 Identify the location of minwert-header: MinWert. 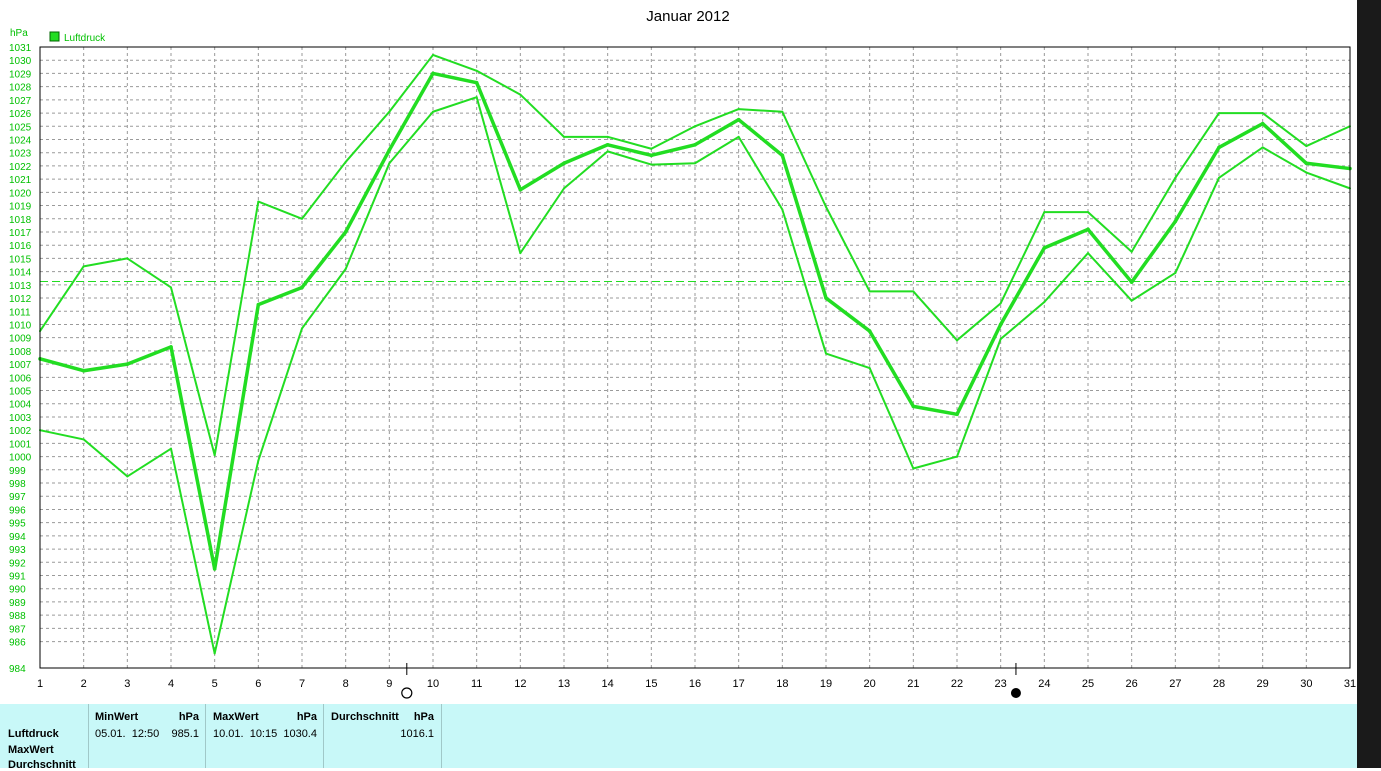
(117, 717).